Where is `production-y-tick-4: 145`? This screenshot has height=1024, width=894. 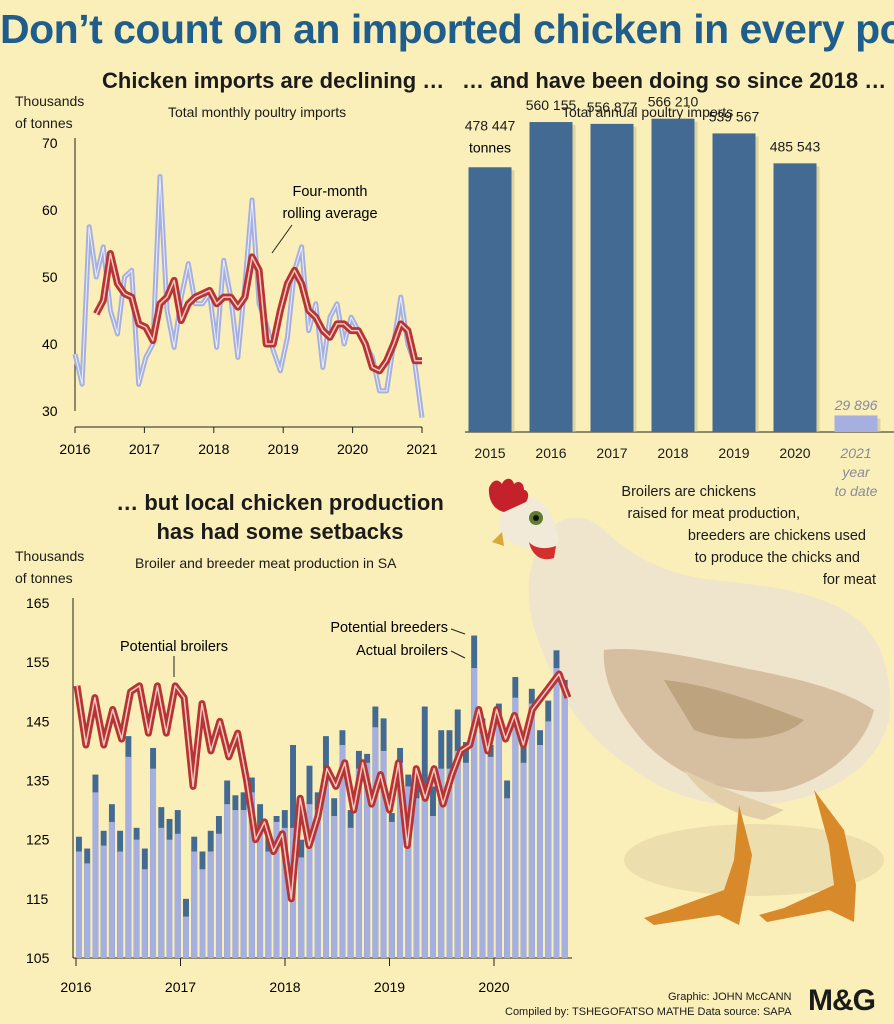 production-y-tick-4: 145 is located at coordinates (38, 721).